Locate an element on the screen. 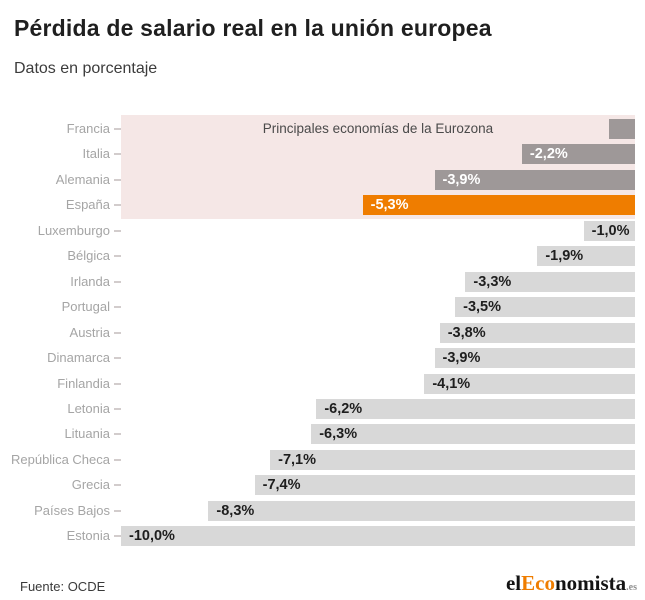  bar-value-label: -1,9% is located at coordinates (564, 256).